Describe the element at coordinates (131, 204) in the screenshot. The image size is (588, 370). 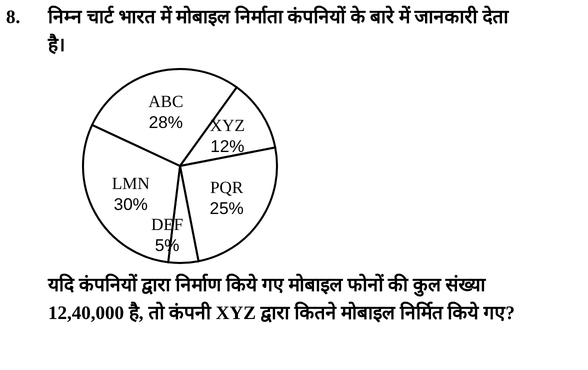
I see `data-label: 30%` at that location.